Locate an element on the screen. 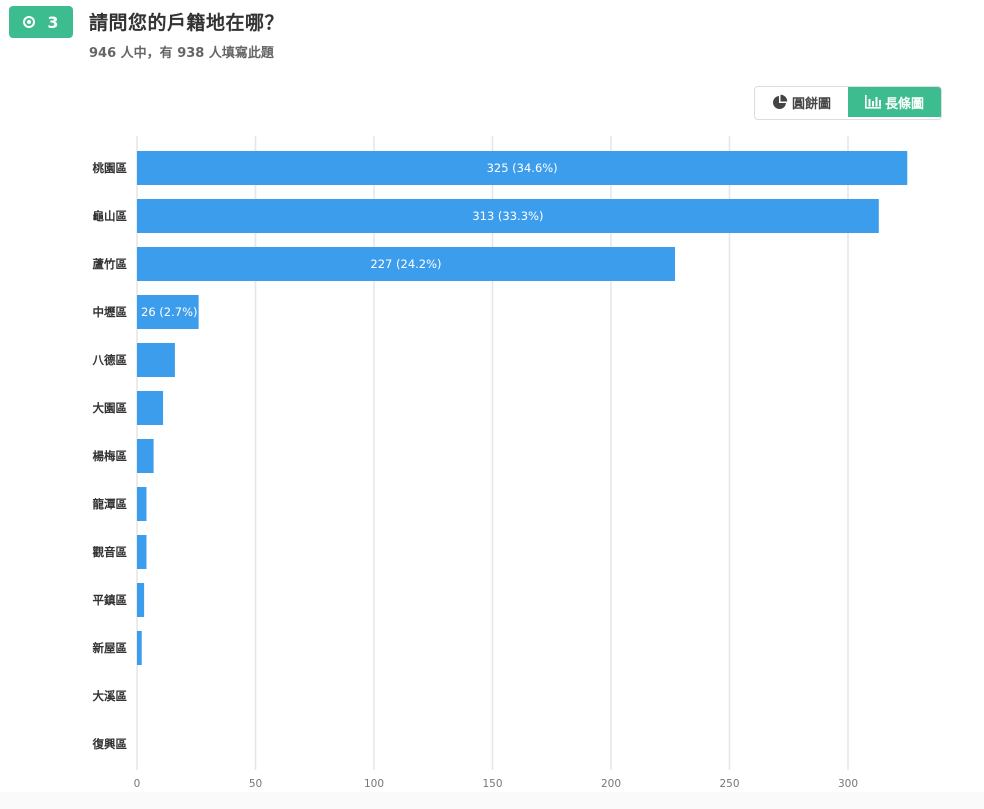 This screenshot has height=809, width=984. category-label: 桃園區 is located at coordinates (110, 168).